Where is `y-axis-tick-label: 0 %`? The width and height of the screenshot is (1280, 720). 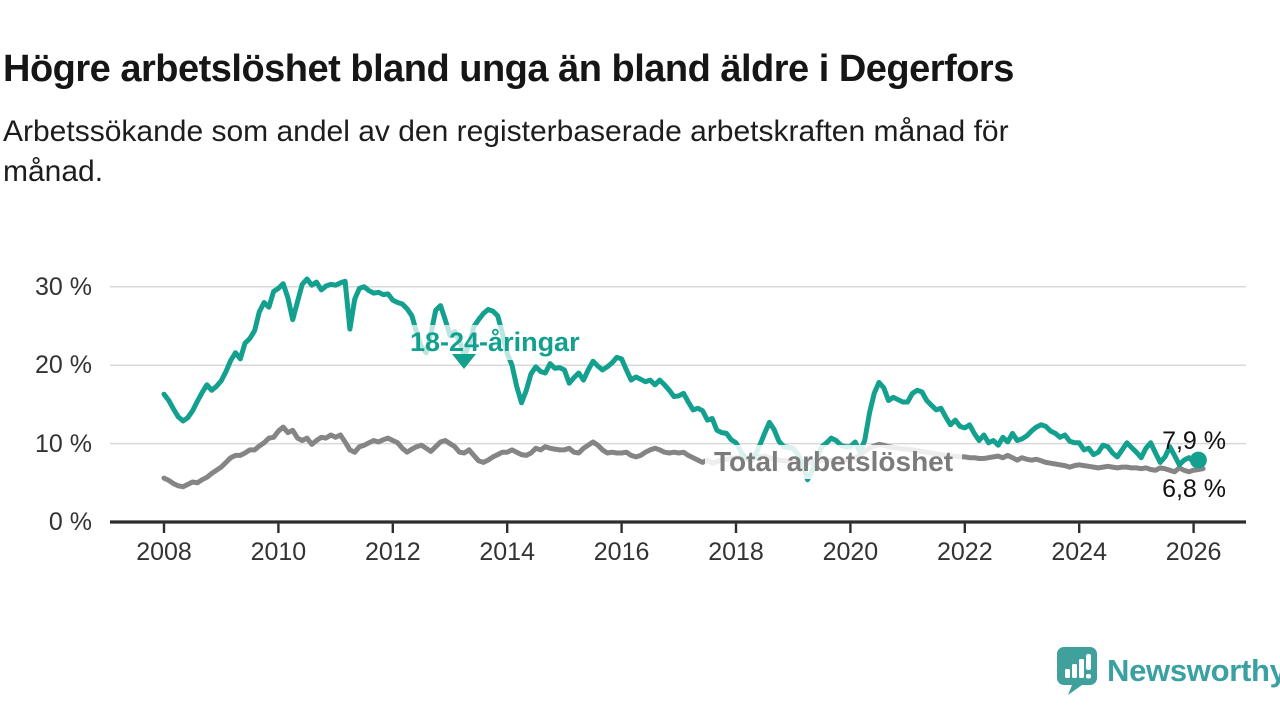 y-axis-tick-label: 0 % is located at coordinates (70, 522).